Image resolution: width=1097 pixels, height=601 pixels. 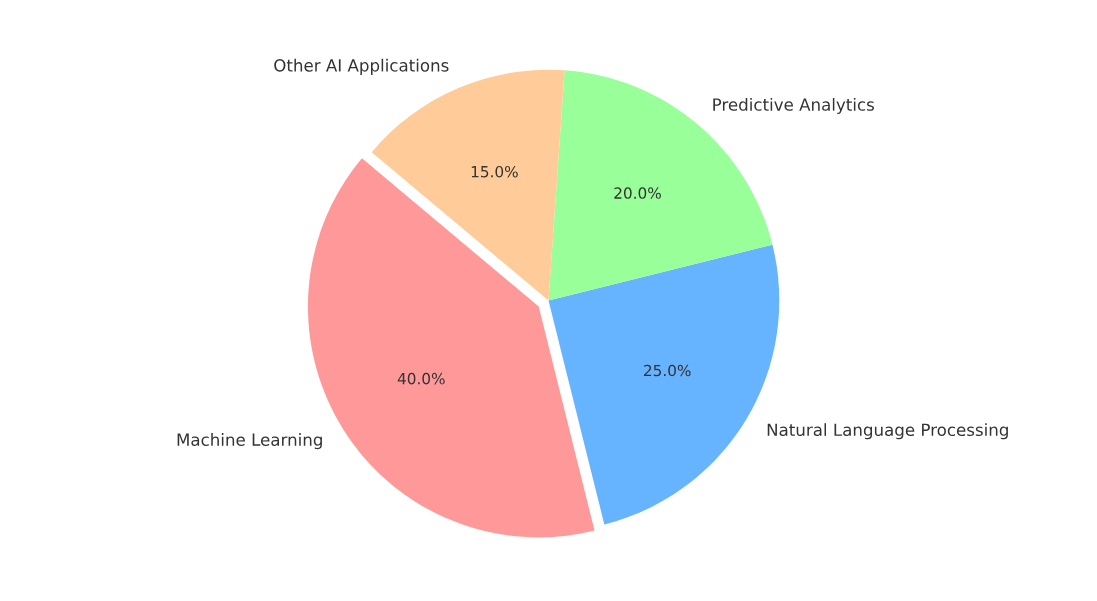 What do you see at coordinates (637, 193) in the screenshot?
I see `data-label: 20.0%` at bounding box center [637, 193].